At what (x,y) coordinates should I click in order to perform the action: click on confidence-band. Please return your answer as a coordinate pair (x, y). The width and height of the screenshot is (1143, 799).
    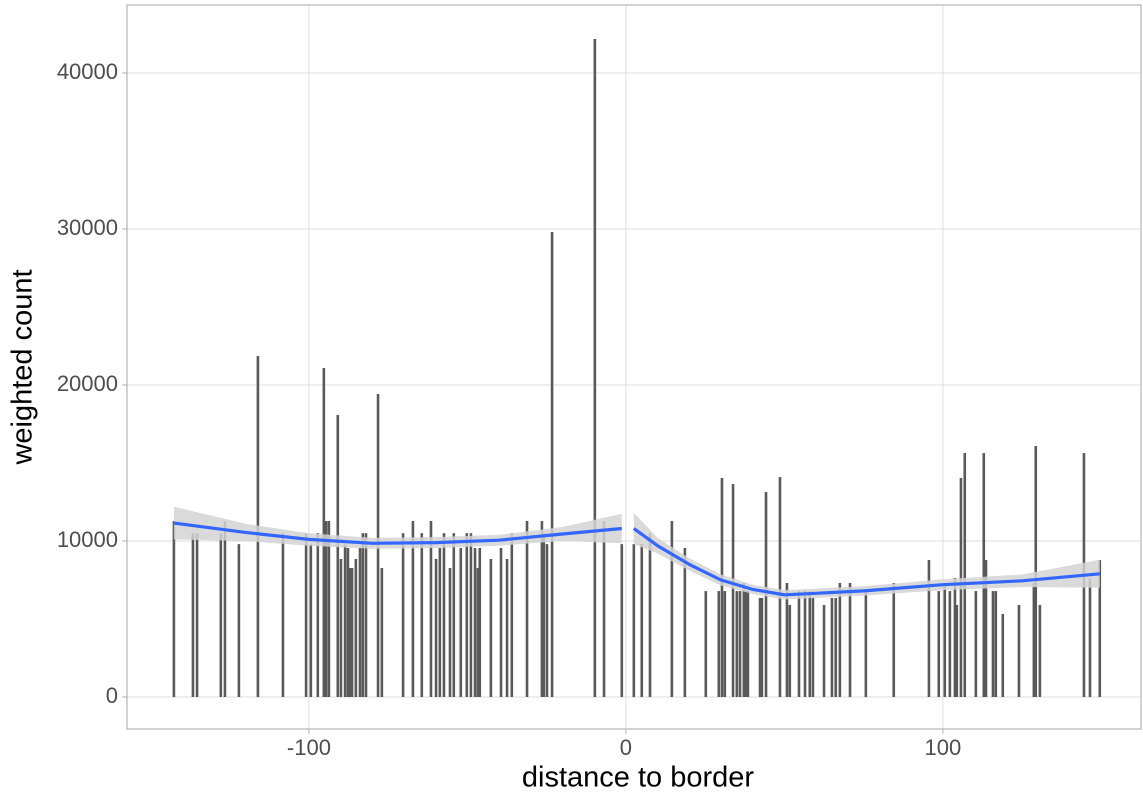
    Looking at the image, I should click on (866, 556).